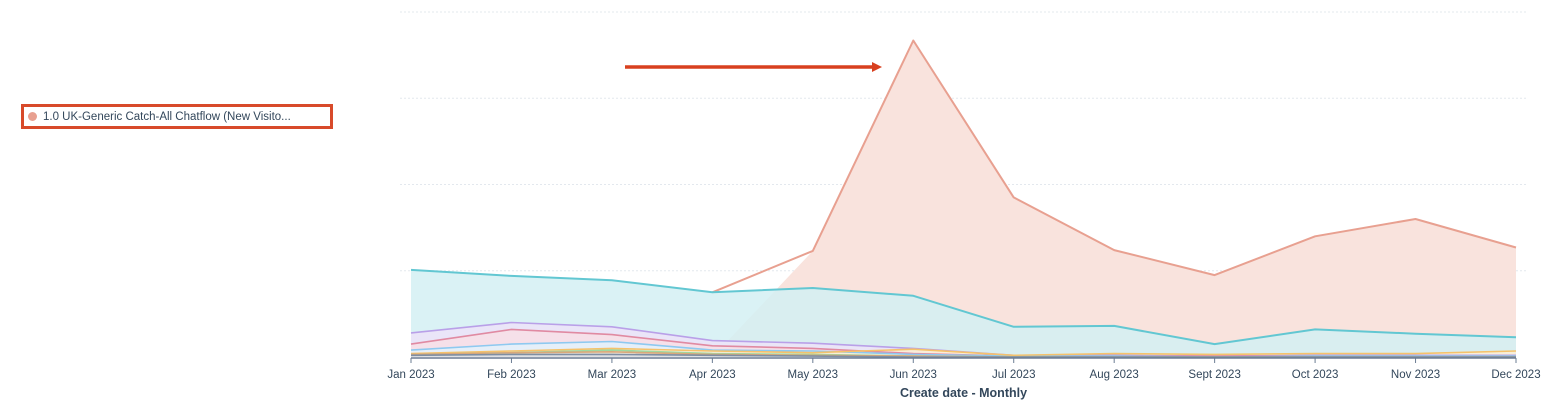 The height and width of the screenshot is (408, 1554). I want to click on x-tick-label: Apr 2023, so click(712, 375).